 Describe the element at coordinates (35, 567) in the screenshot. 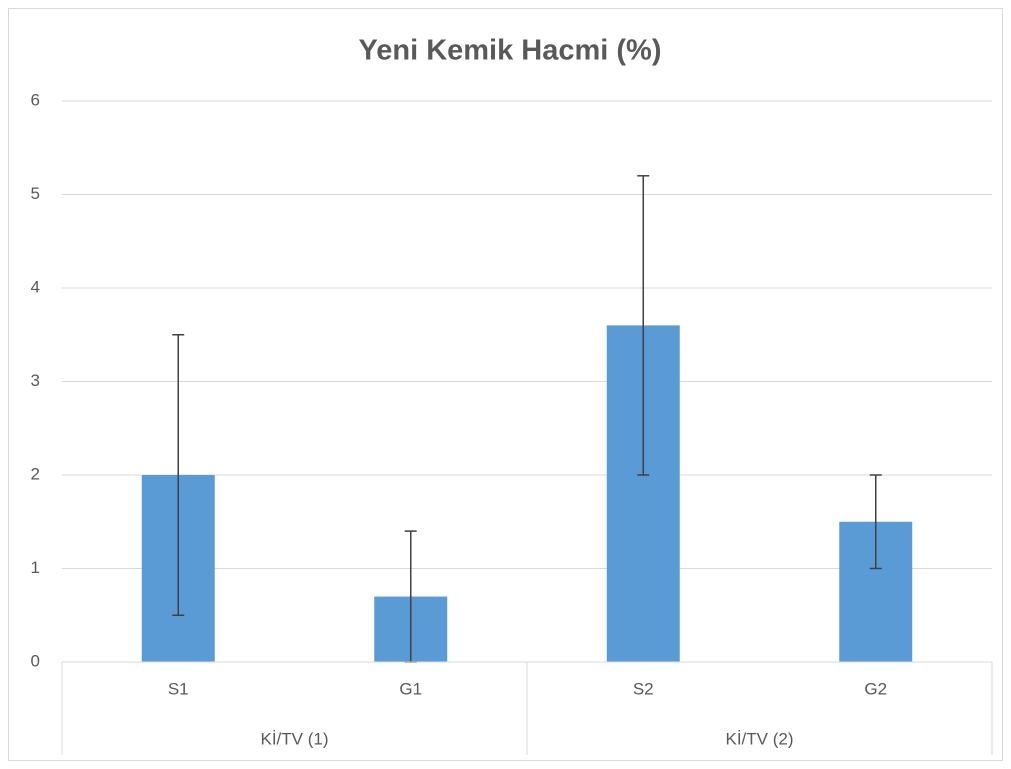

I see `y-tick-label: 1` at that location.